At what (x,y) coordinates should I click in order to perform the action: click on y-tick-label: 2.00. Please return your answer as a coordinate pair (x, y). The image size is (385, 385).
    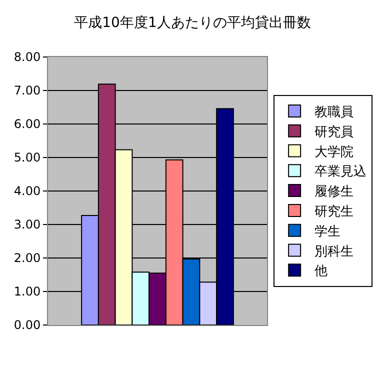
    Looking at the image, I should click on (27, 258).